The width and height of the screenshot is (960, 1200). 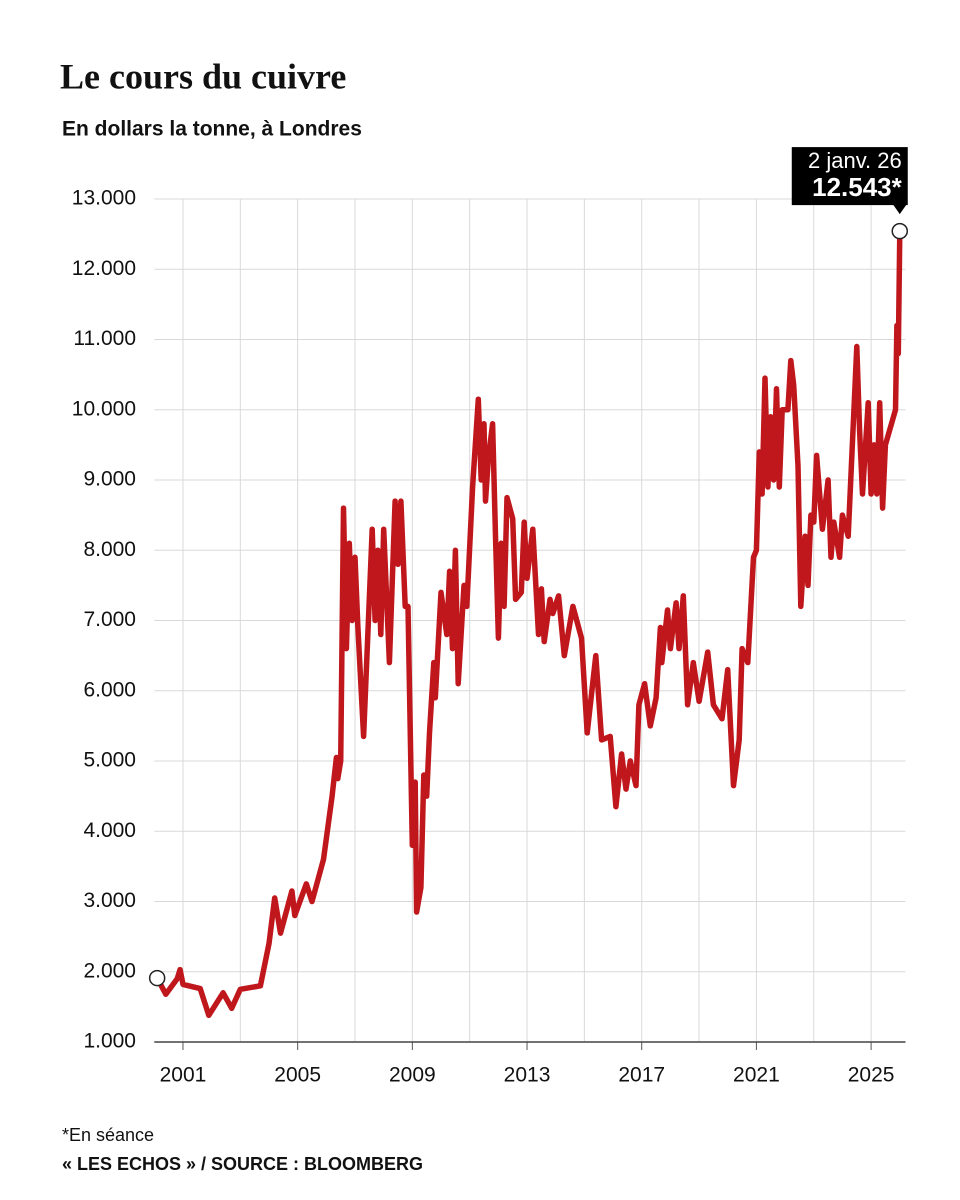 What do you see at coordinates (641, 1075) in the screenshot?
I see `x-tick-label: 2017` at bounding box center [641, 1075].